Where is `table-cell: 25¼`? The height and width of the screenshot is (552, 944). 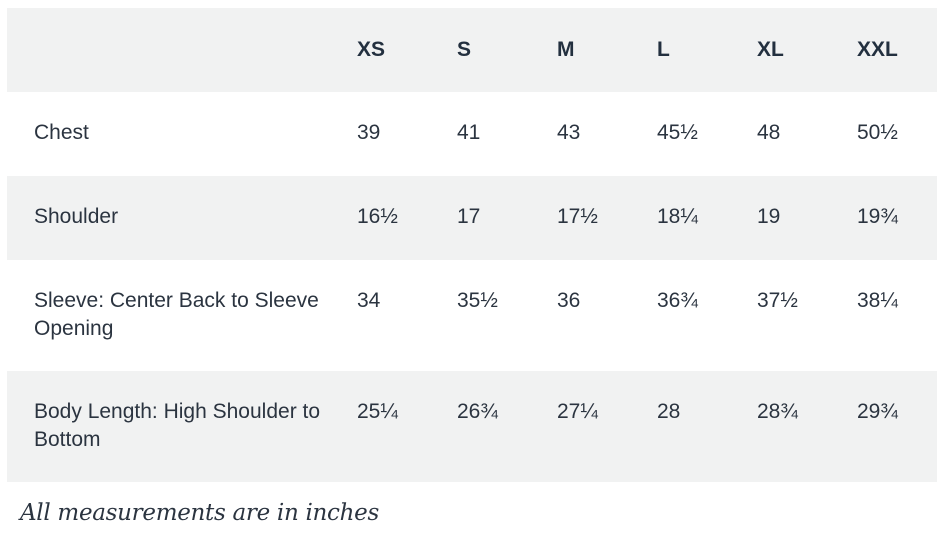
table-cell: 25¼ is located at coordinates (377, 411).